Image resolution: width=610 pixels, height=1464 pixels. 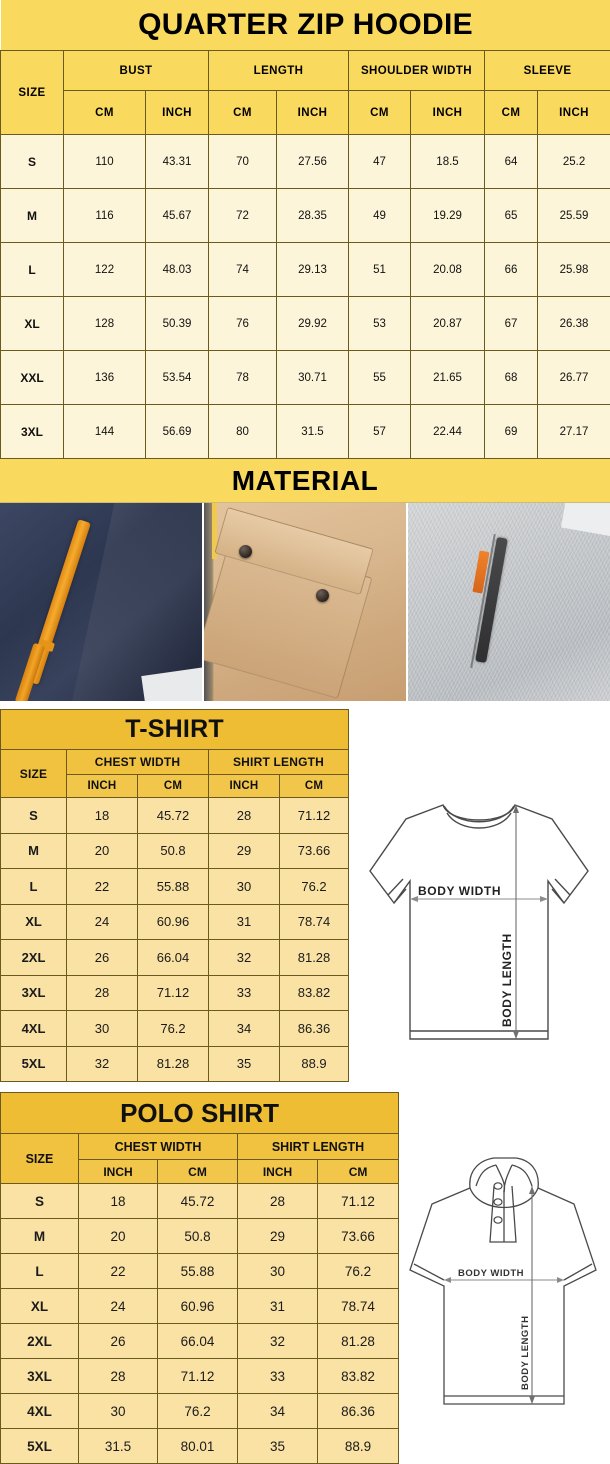 I want to click on hoodie-unit-length-inch: INCH, so click(x=313, y=113).